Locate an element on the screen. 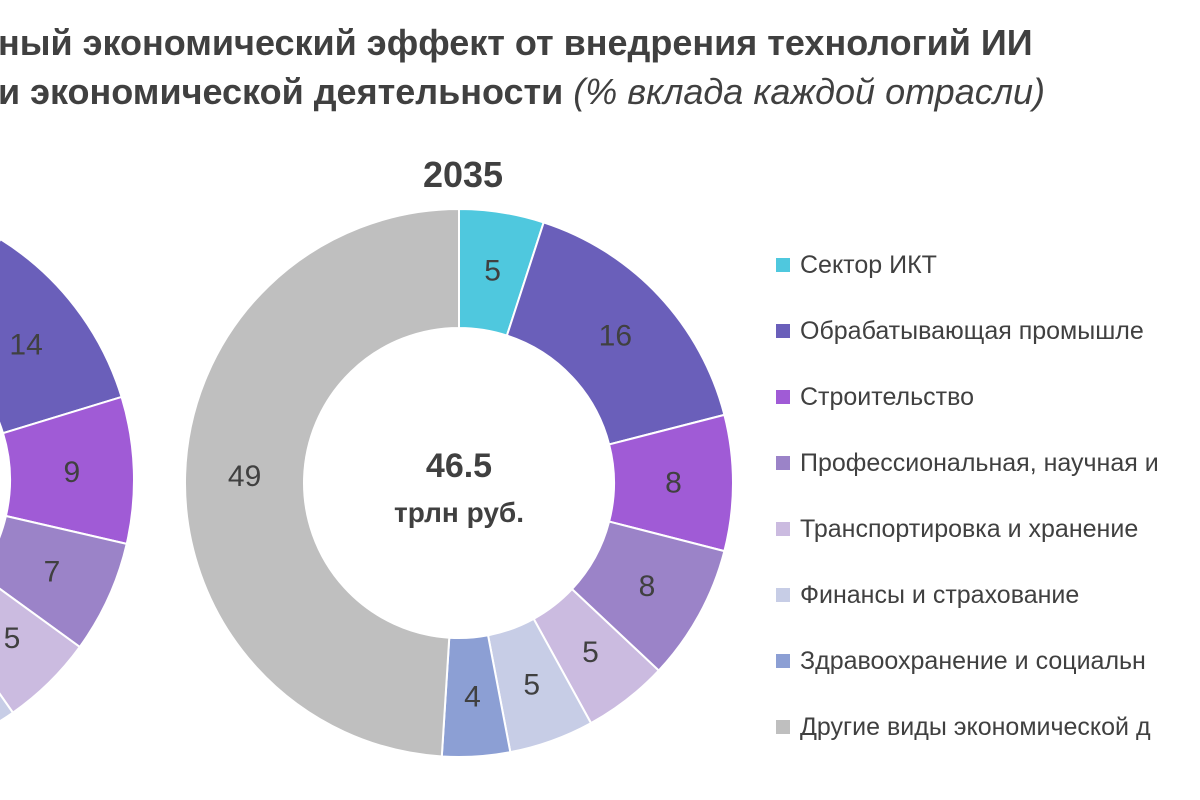  legend-label: Здравоохранение и социальн is located at coordinates (973, 660).